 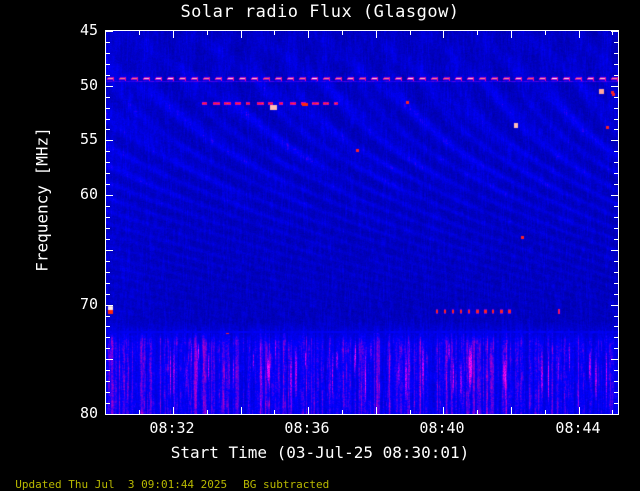 What do you see at coordinates (88, 304) in the screenshot?
I see `y-tick-label: 70` at bounding box center [88, 304].